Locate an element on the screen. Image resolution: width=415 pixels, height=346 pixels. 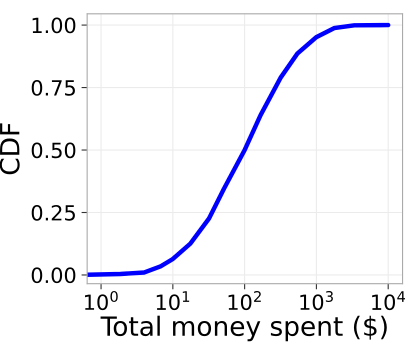
x-tick-label: 10$^{3}$ is located at coordinates (316, 300).